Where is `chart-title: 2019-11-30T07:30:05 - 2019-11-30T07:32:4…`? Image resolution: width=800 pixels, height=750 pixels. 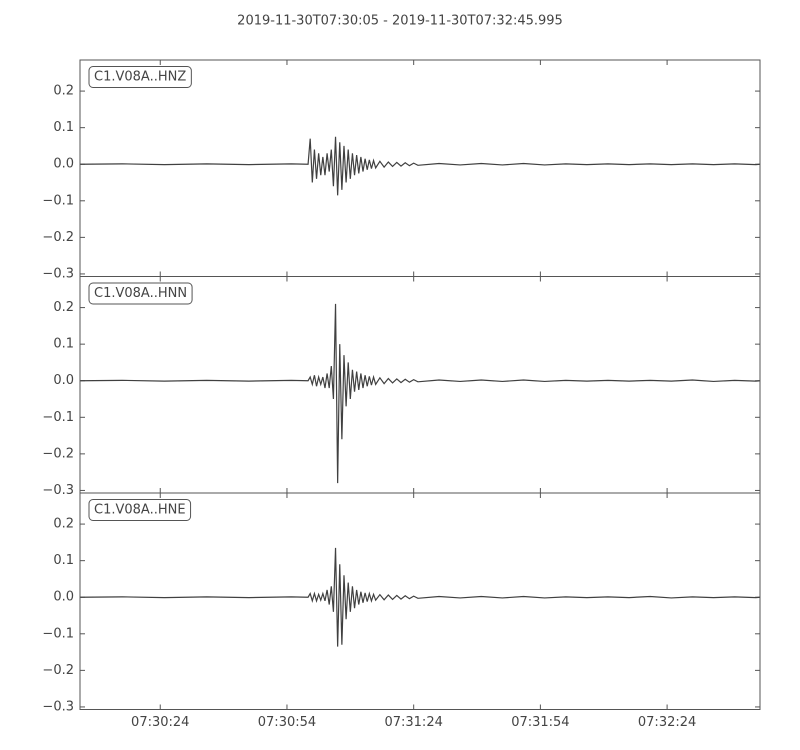 chart-title: 2019-11-30T07:30:05 - 2019-11-30T07:32:4… is located at coordinates (400, 21).